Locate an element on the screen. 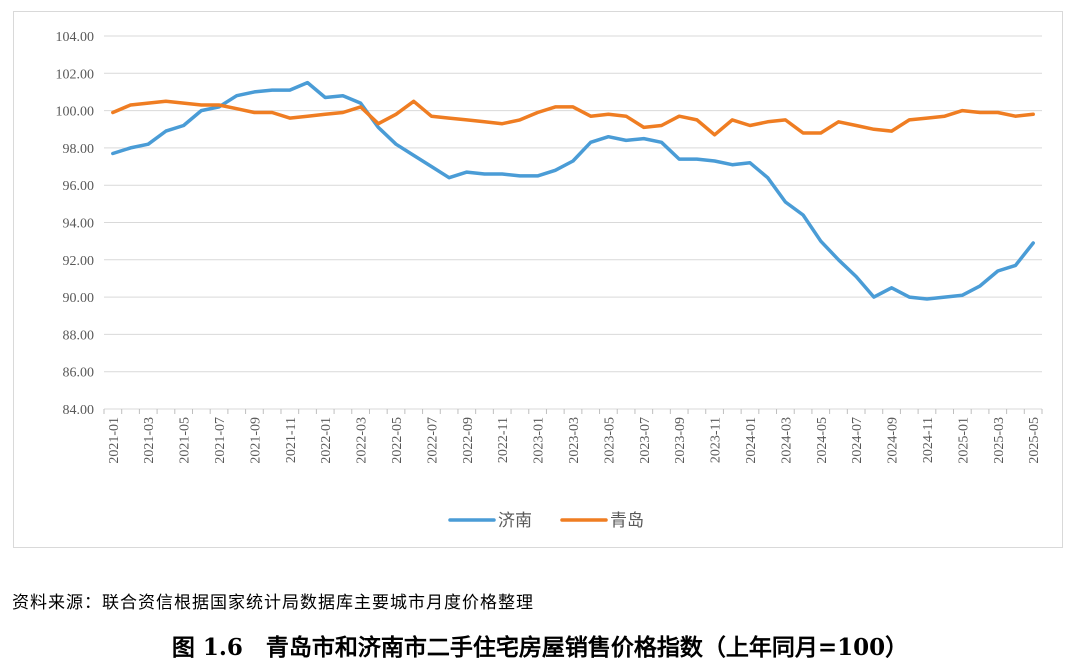 The width and height of the screenshot is (1080, 672). y-tick-label: 88.00 is located at coordinates (79, 335).